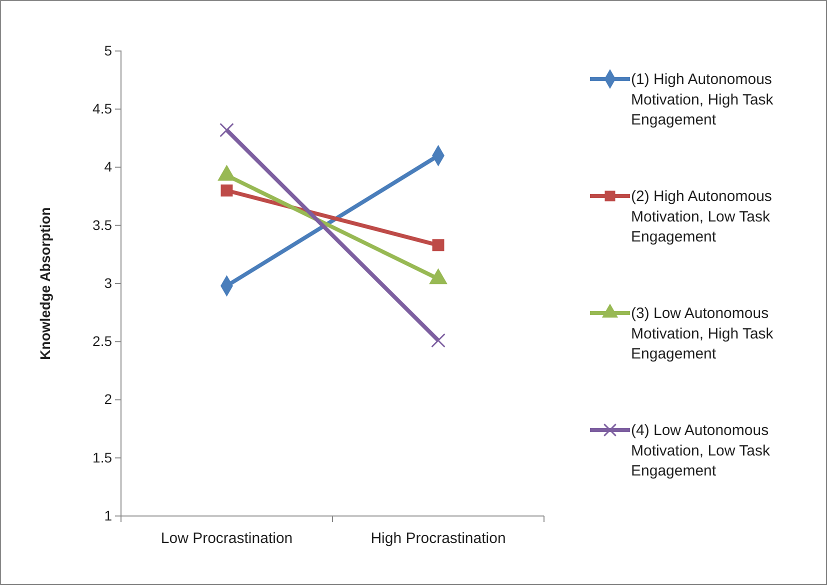 The width and height of the screenshot is (828, 586). Describe the element at coordinates (701, 217) in the screenshot. I see `legend-label: (2) High Autonomous Motivation, Low Task Engagement` at that location.